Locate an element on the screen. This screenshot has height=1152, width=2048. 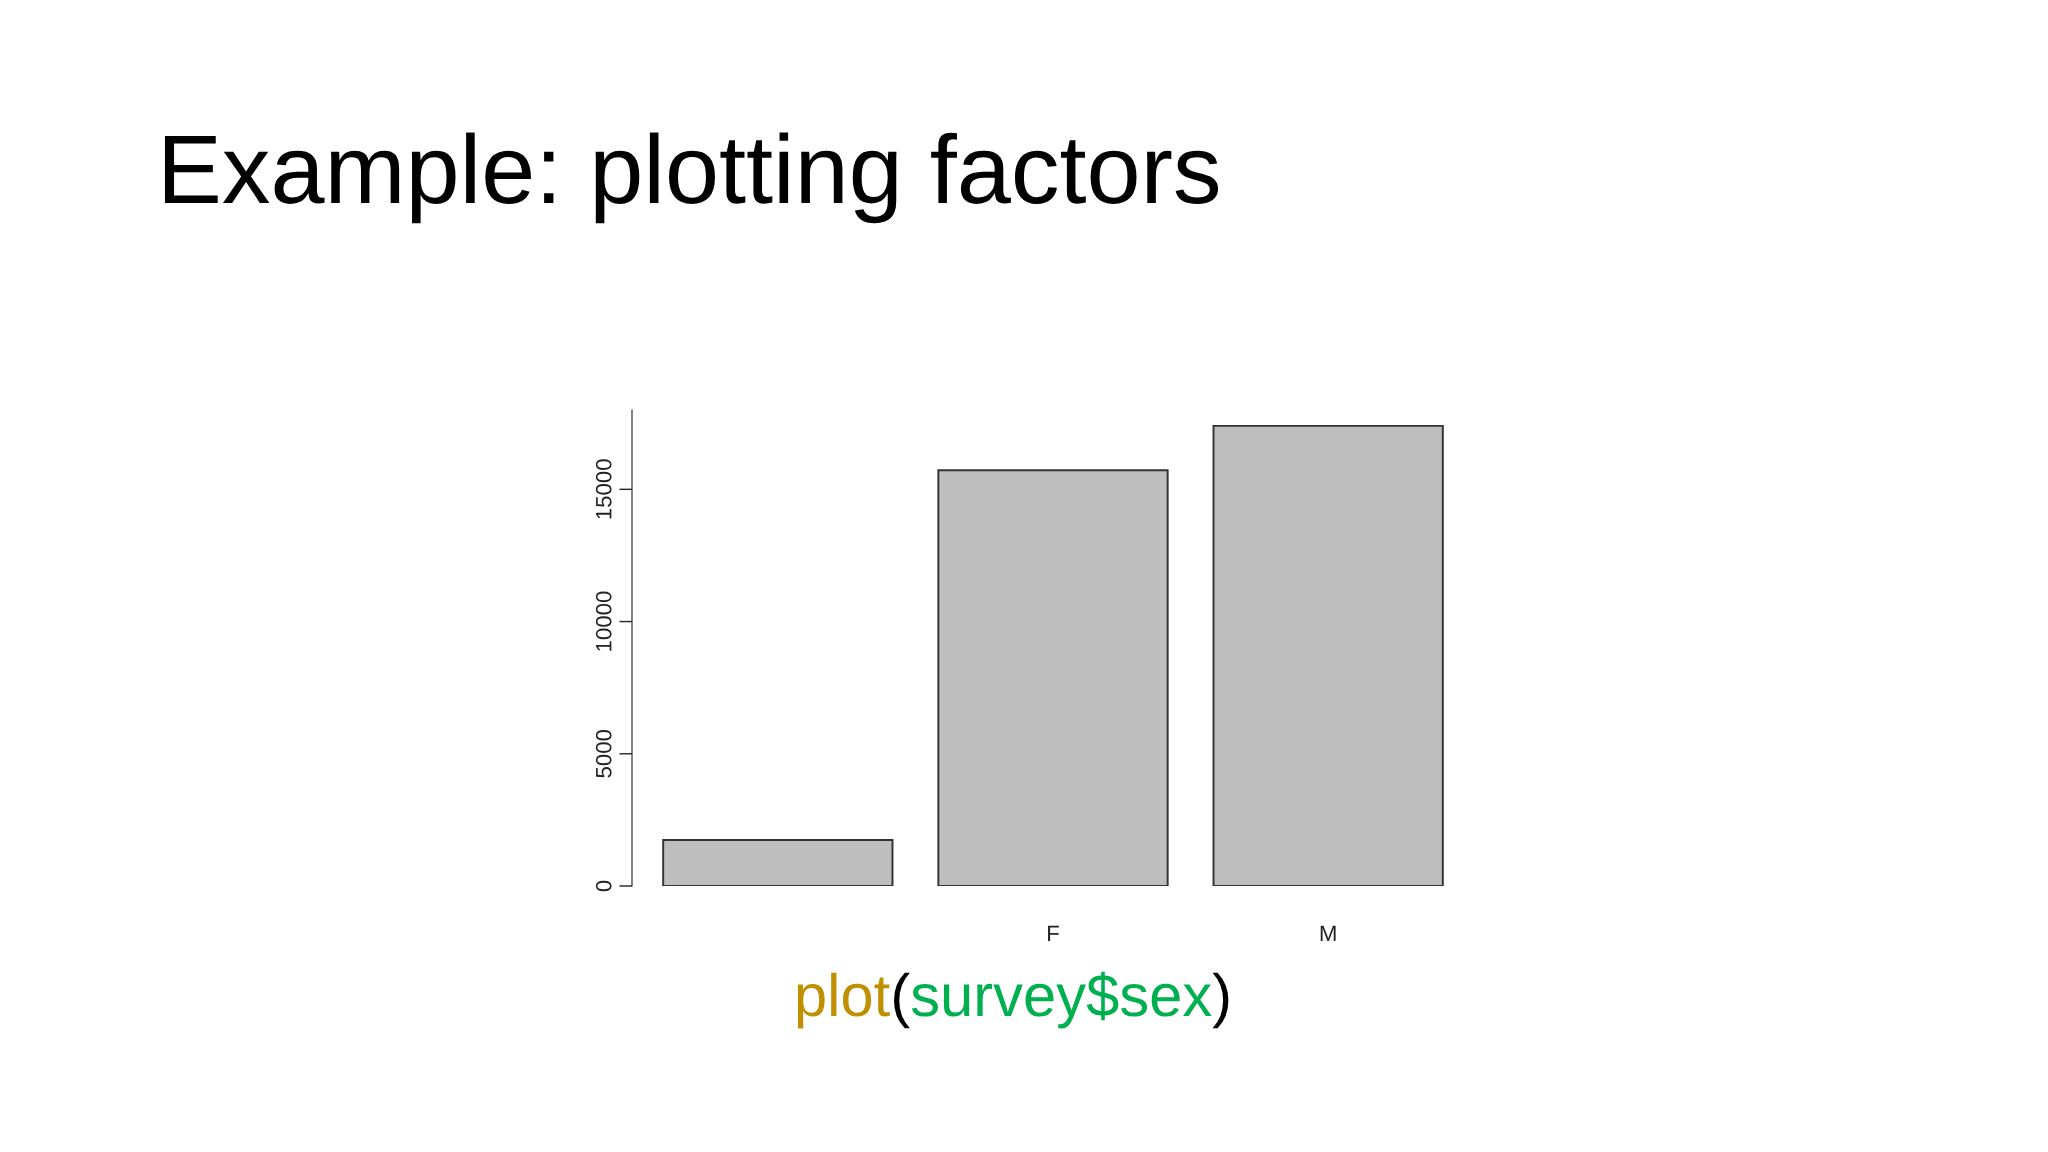
x-tick-label: F is located at coordinates (1053, 933).